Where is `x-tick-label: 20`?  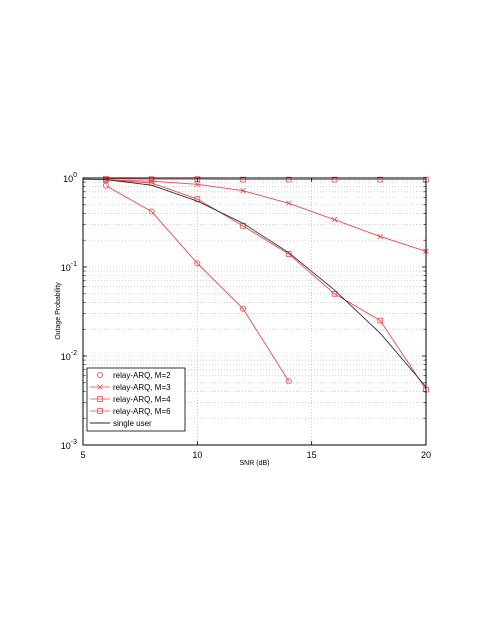 x-tick-label: 20 is located at coordinates (426, 455).